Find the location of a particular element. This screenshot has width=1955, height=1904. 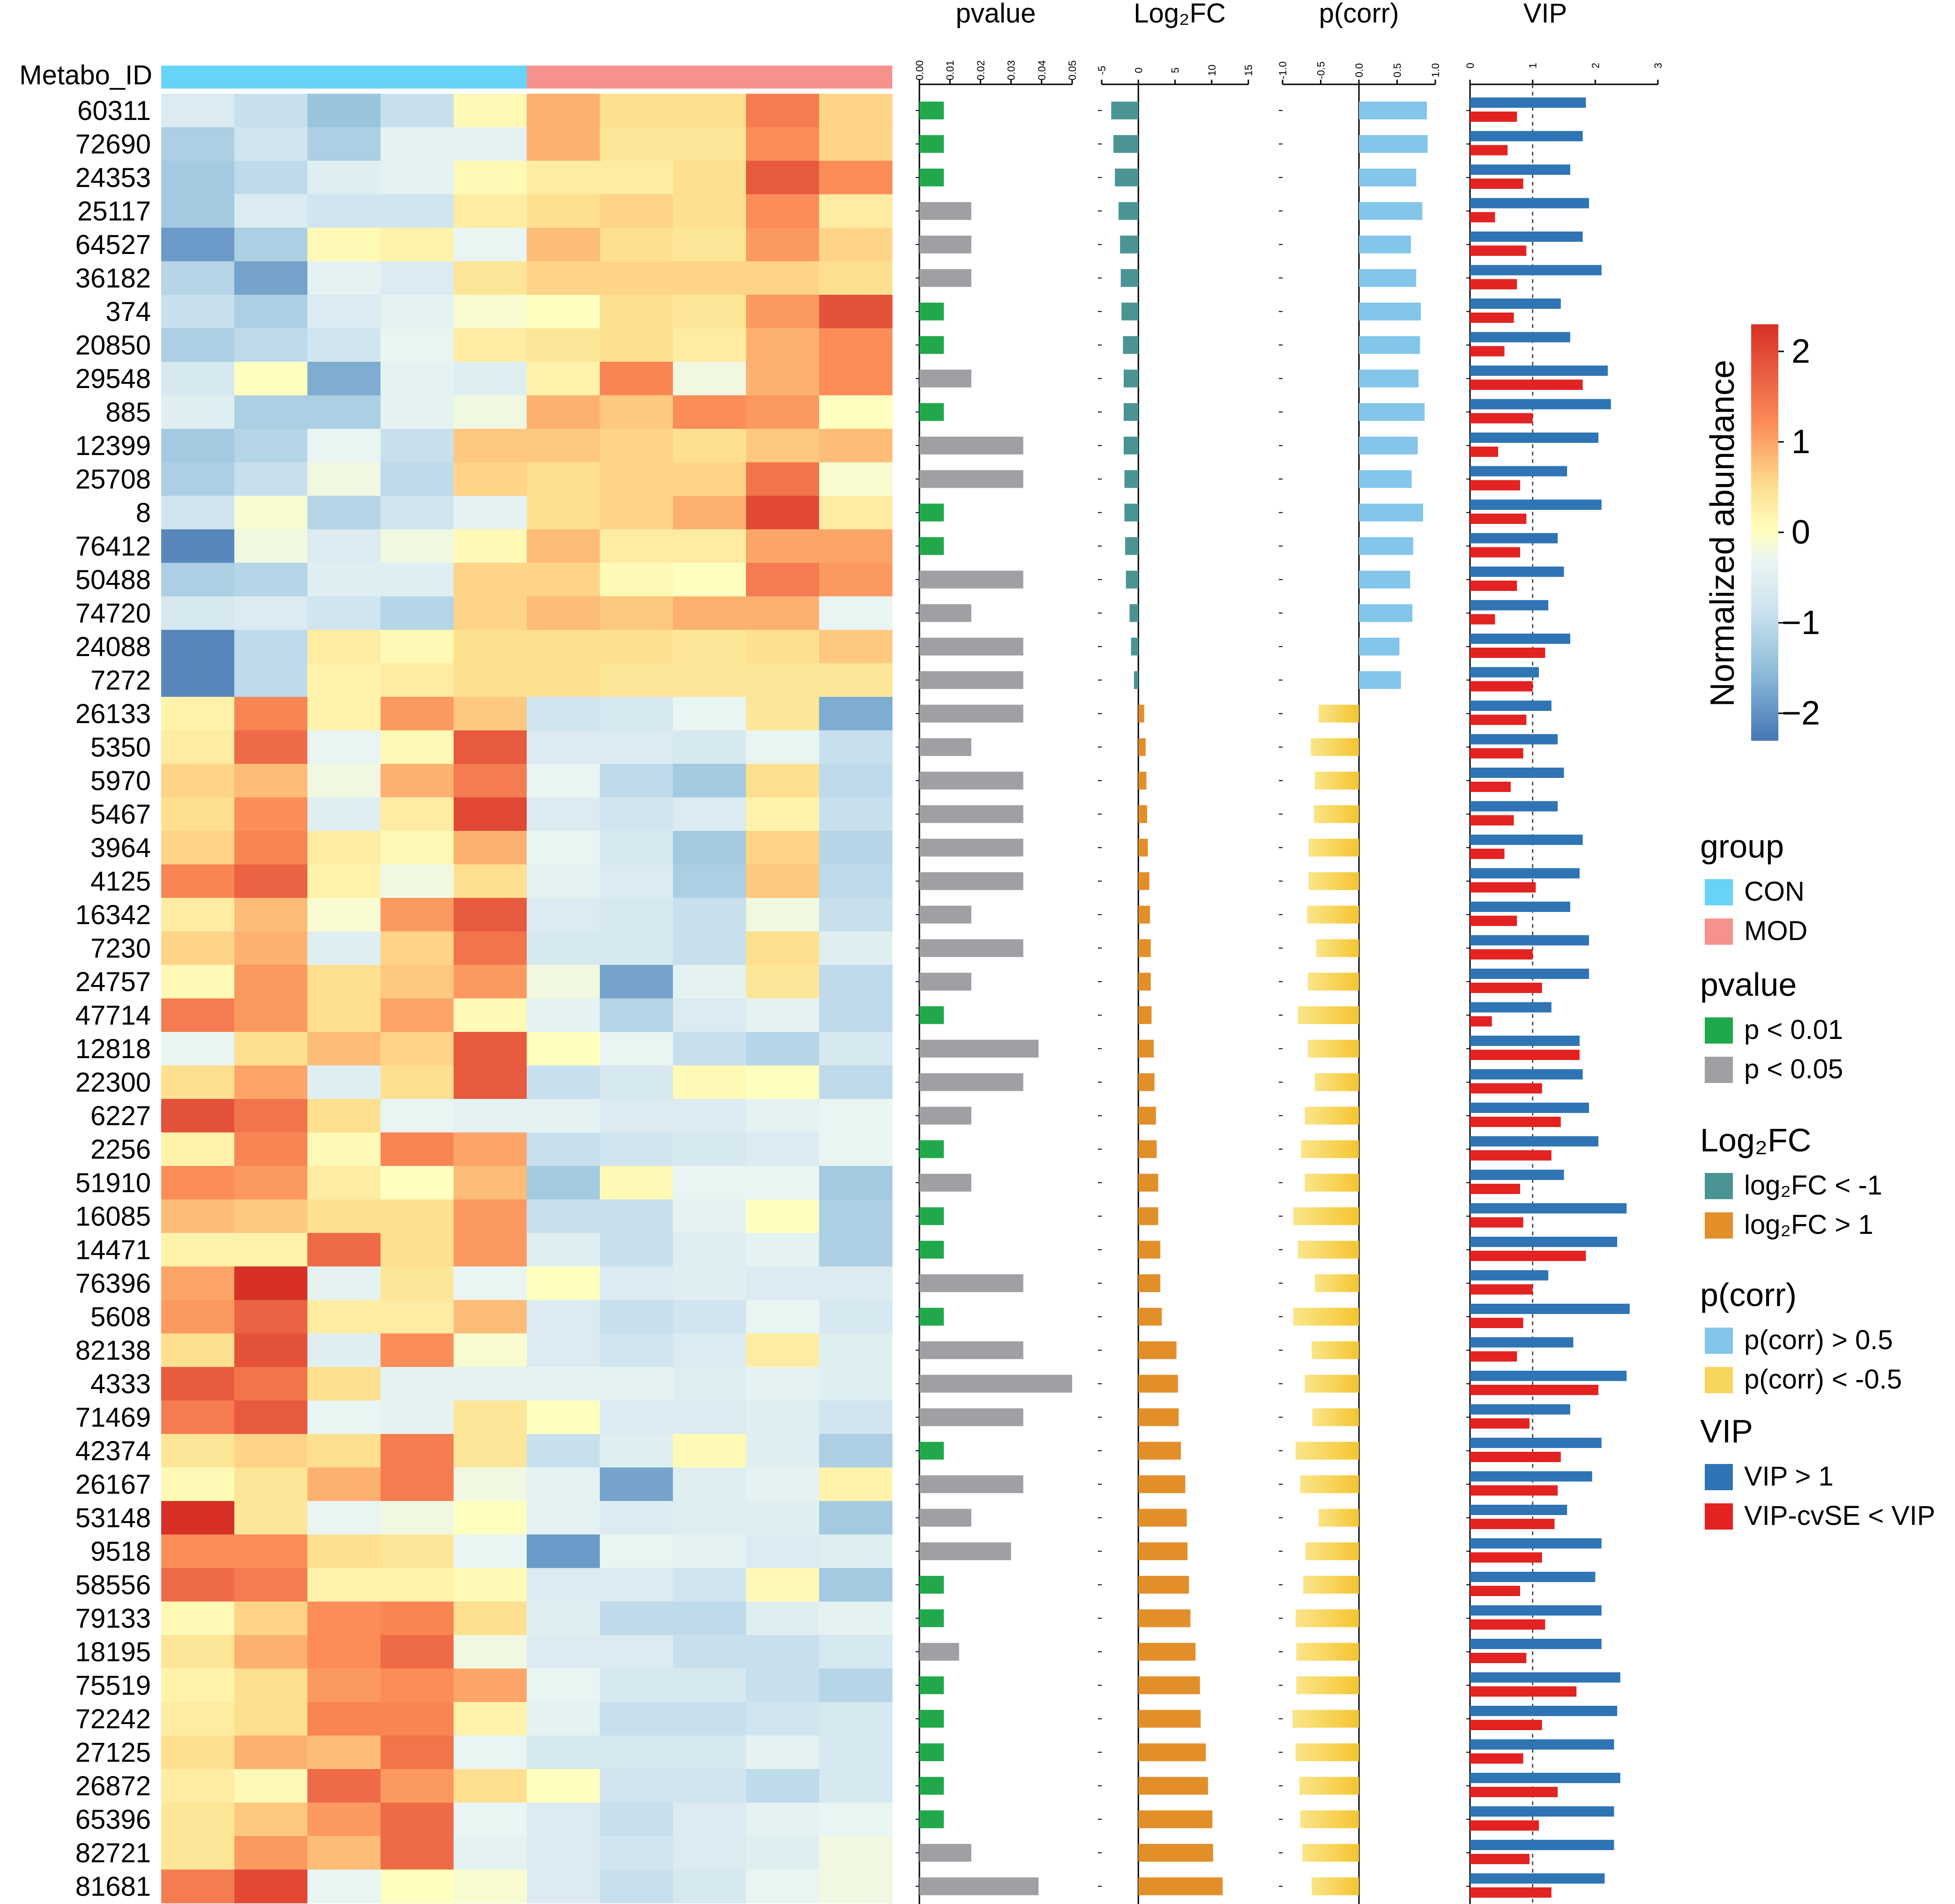

legend-label: log₂FC > 1 is located at coordinates (1809, 1225).